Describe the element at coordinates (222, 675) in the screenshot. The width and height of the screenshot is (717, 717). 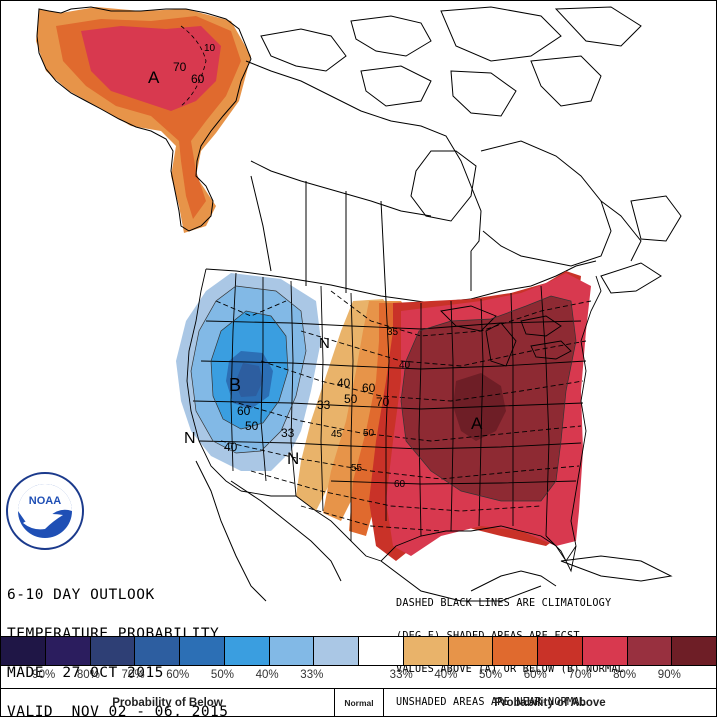
I see `legend-label-4: 50%` at that location.